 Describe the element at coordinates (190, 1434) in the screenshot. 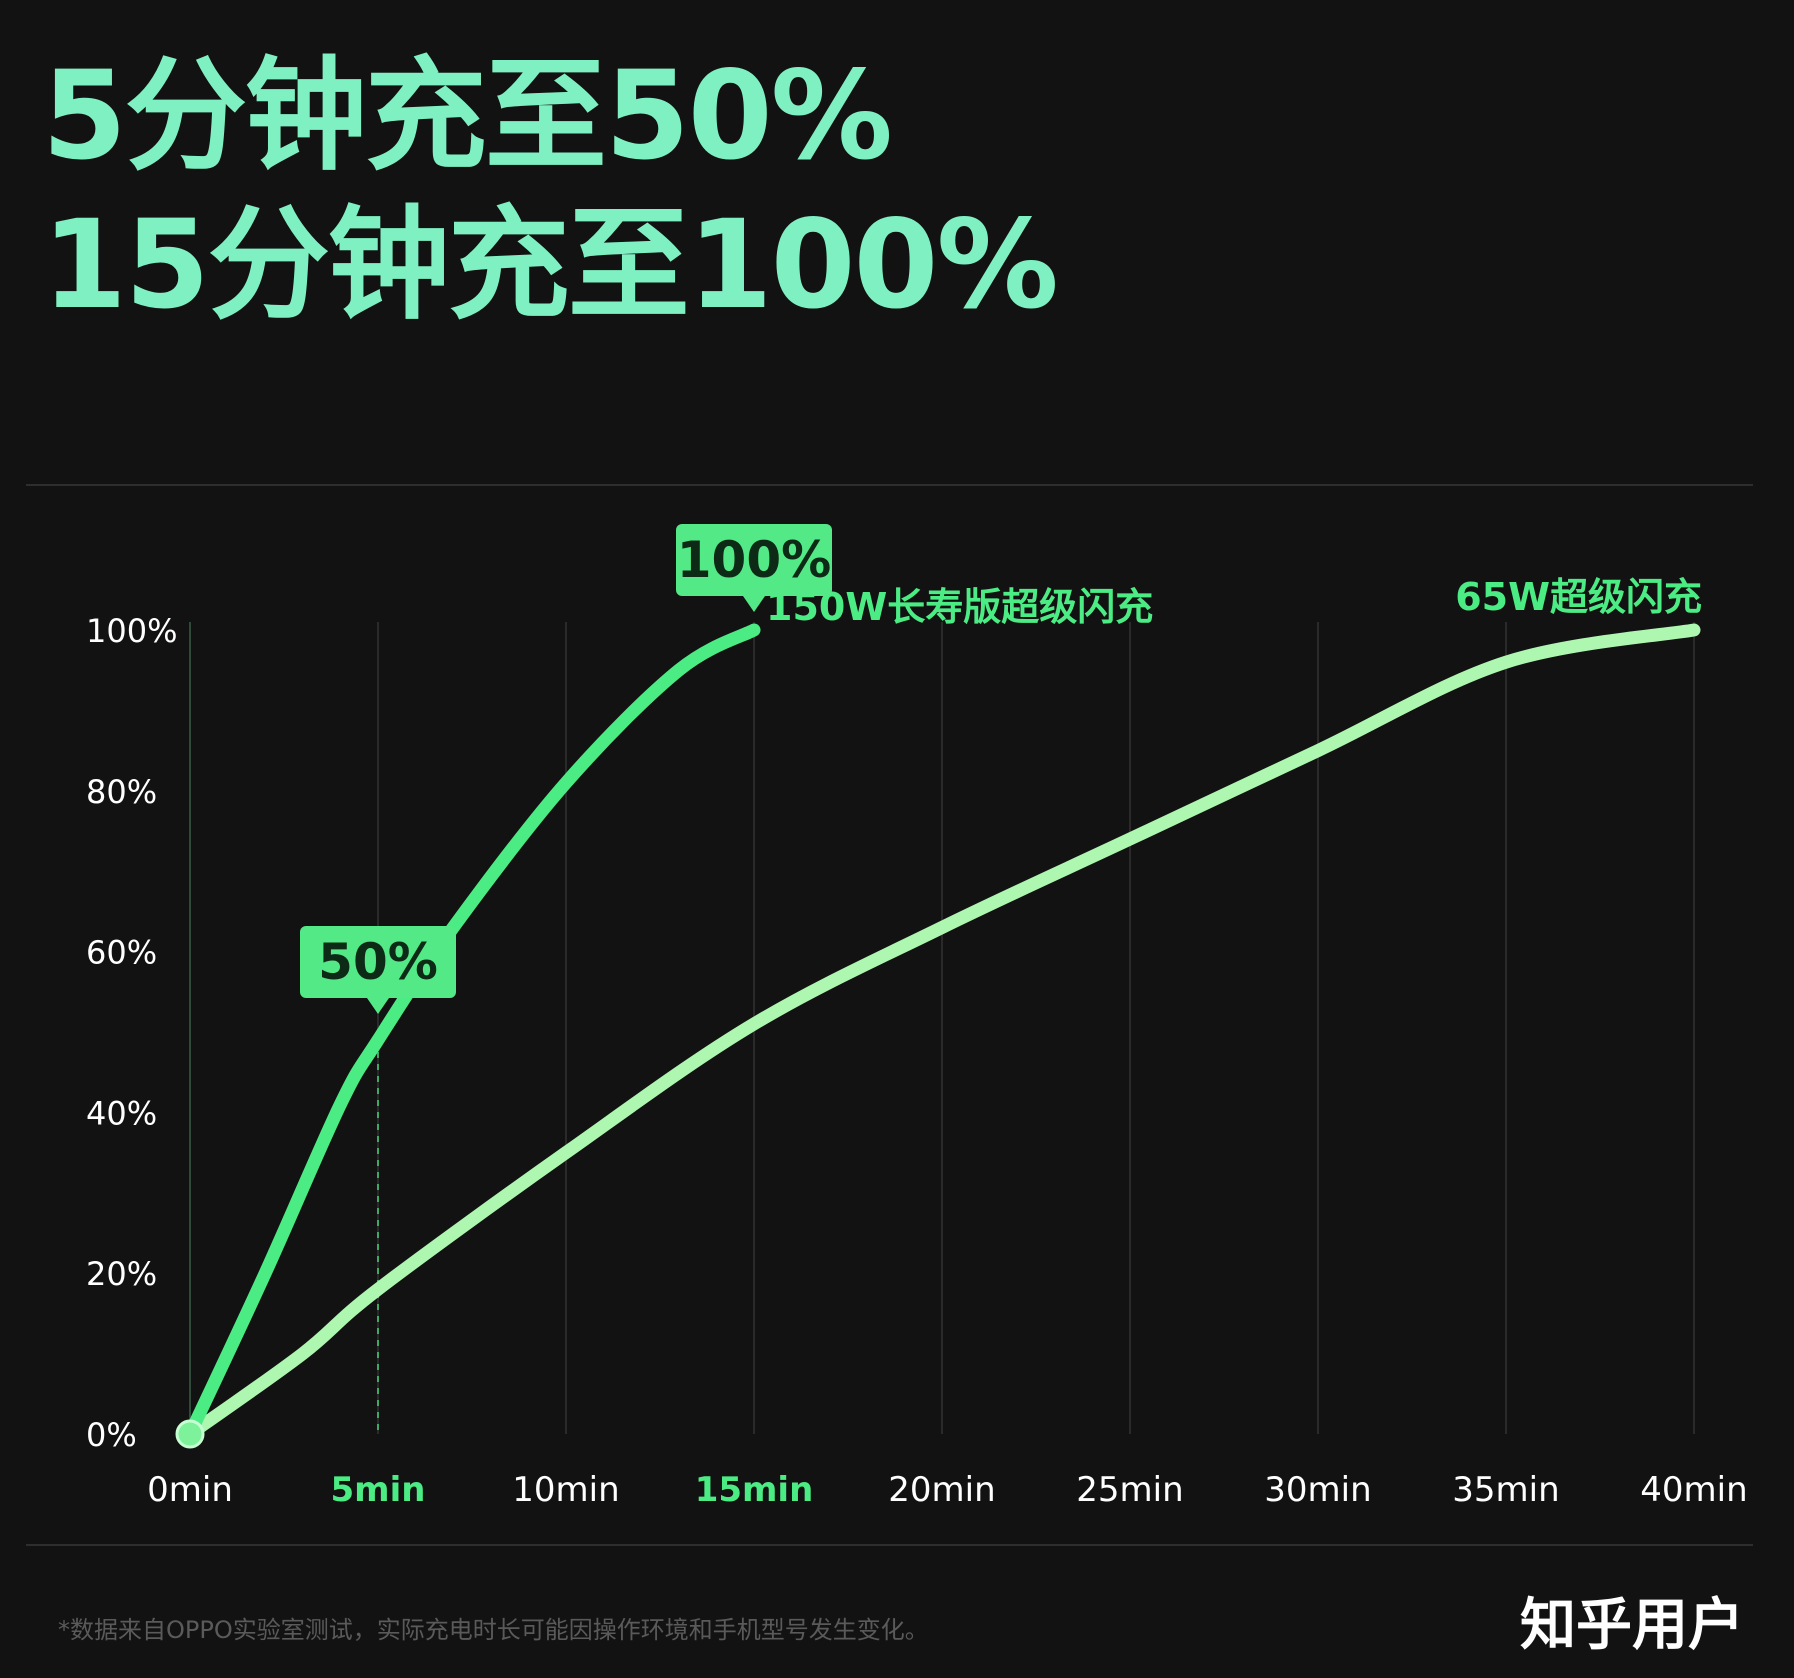

I see `origin-point` at that location.